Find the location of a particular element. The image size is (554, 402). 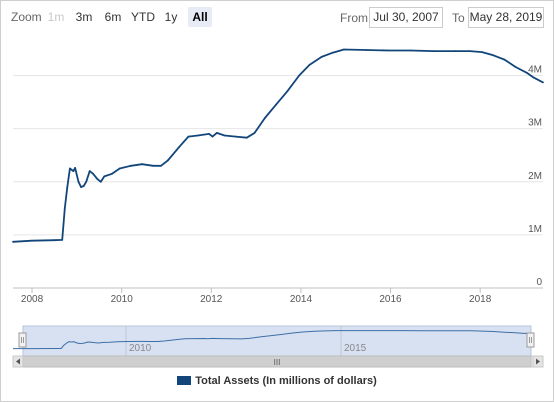

x-tick-label: 2018 is located at coordinates (480, 299).